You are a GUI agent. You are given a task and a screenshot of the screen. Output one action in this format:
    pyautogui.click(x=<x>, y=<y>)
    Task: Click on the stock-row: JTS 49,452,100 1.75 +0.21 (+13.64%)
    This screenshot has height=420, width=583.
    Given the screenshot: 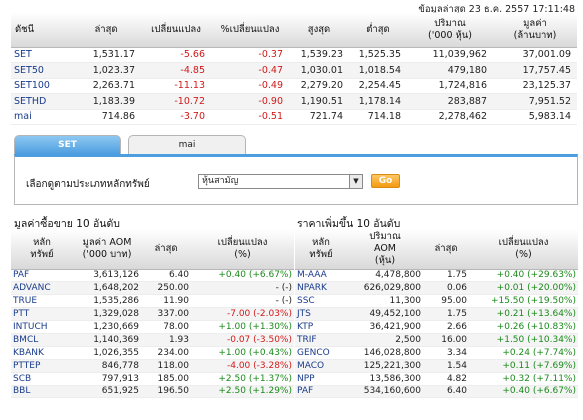 What is the action you would take?
    pyautogui.click(x=436, y=314)
    